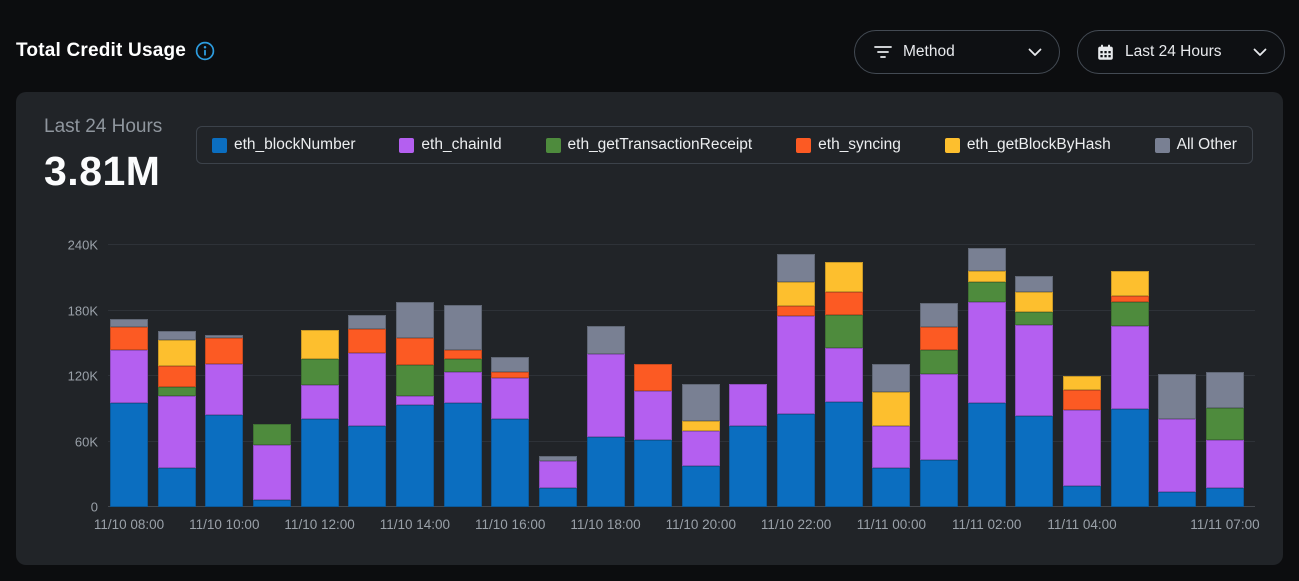  I want to click on legend-item-eth_getblockbyhash: eth_getBlockByHash, so click(1027, 145).